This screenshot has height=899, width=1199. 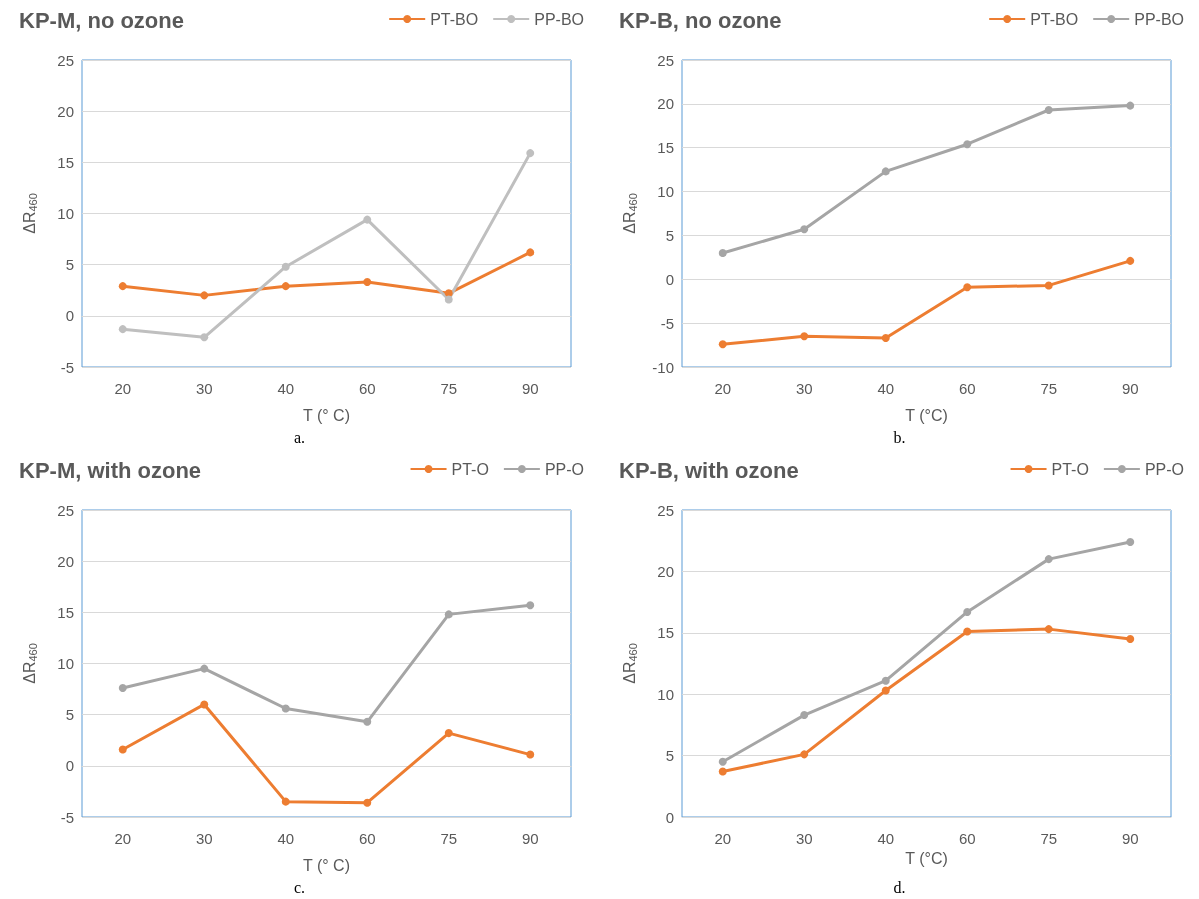 What do you see at coordinates (899, 437) in the screenshot?
I see `text: b.` at bounding box center [899, 437].